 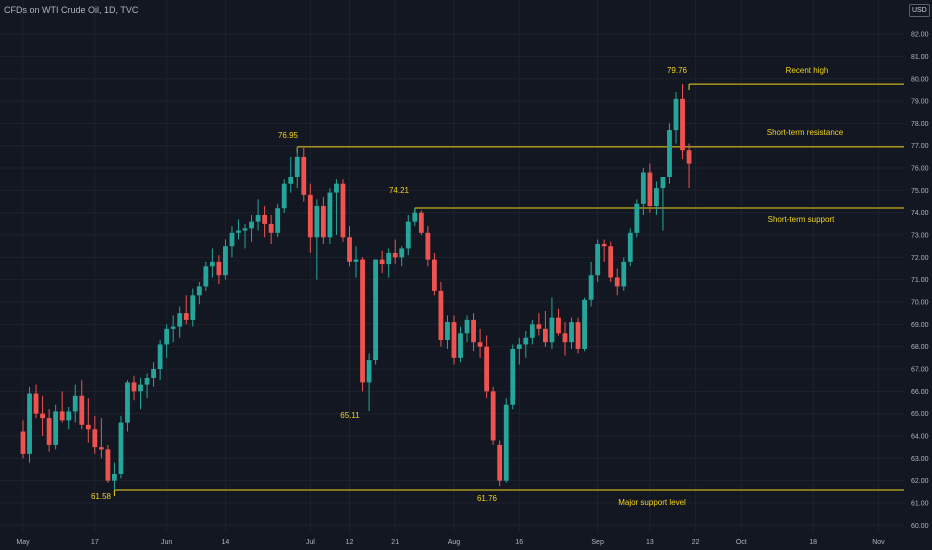 I want to click on level-label: Recent high, so click(x=807, y=70).